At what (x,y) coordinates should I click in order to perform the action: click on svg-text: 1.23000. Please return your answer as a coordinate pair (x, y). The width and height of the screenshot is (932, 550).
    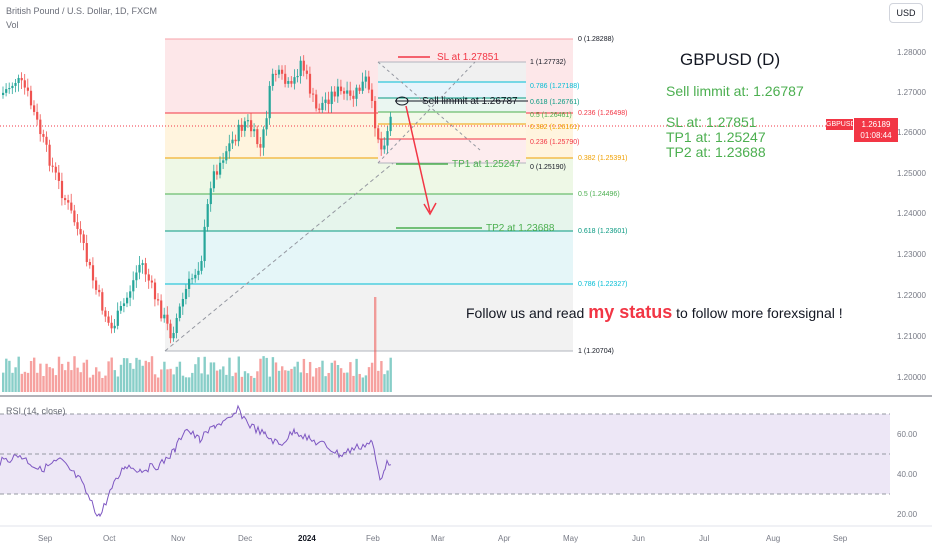
    Looking at the image, I should click on (911, 254).